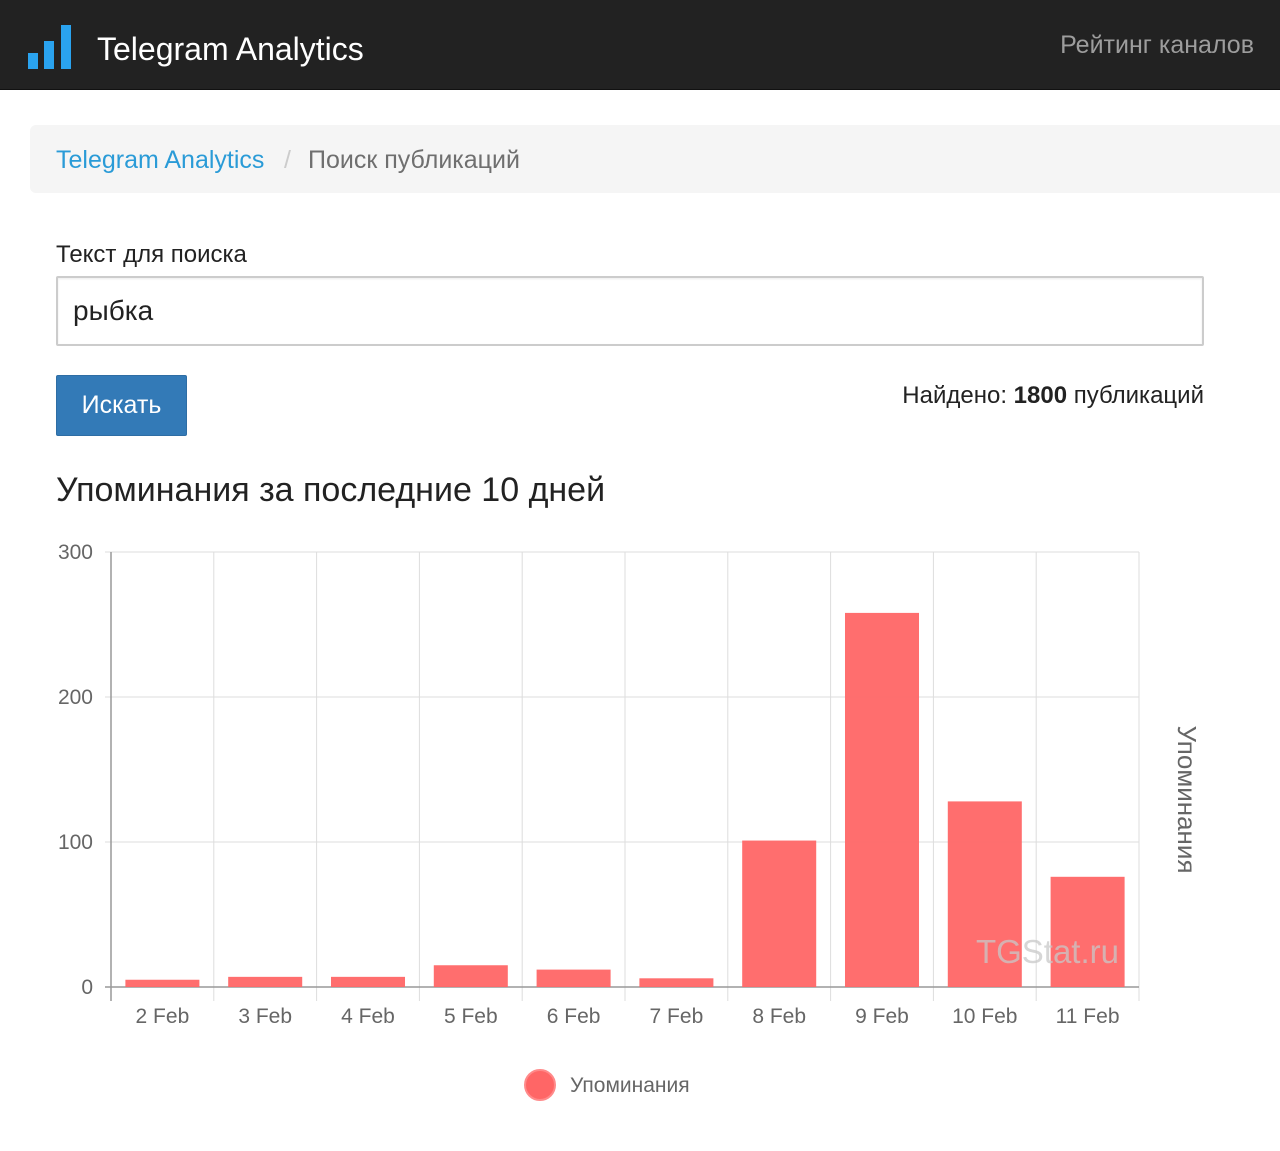 The image size is (1280, 1151). Describe the element at coordinates (540, 1085) in the screenshot. I see `legend-swatch` at that location.